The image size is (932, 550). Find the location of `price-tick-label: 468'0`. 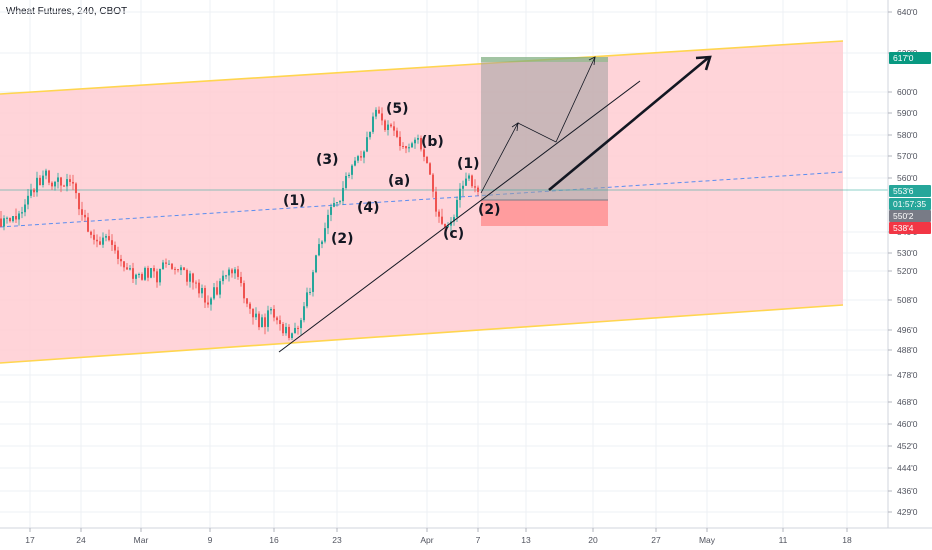

price-tick-label: 468'0 is located at coordinates (907, 402).